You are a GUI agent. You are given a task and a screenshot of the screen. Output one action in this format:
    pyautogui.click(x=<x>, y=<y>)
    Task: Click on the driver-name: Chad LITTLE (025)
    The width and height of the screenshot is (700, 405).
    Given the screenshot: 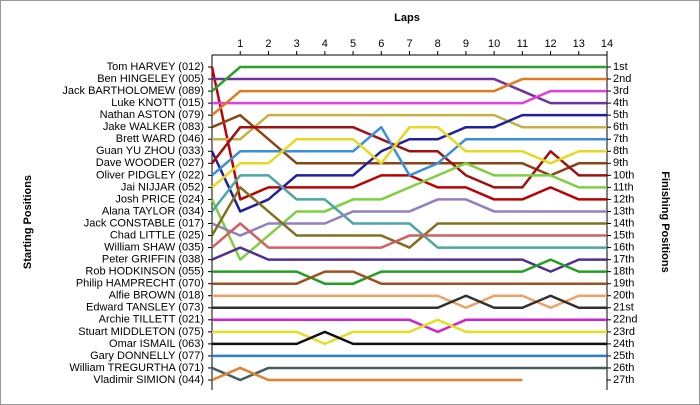 What is the action you would take?
    pyautogui.click(x=157, y=235)
    